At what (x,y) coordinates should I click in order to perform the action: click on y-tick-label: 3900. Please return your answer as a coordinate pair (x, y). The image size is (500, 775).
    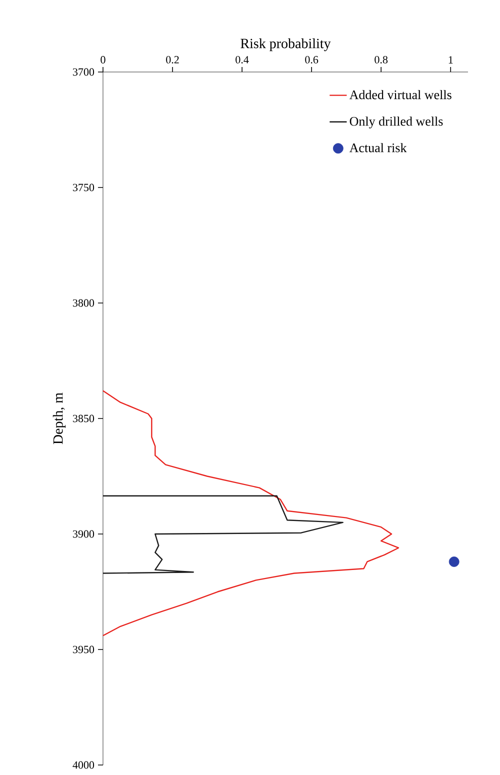
    Looking at the image, I should click on (83, 534).